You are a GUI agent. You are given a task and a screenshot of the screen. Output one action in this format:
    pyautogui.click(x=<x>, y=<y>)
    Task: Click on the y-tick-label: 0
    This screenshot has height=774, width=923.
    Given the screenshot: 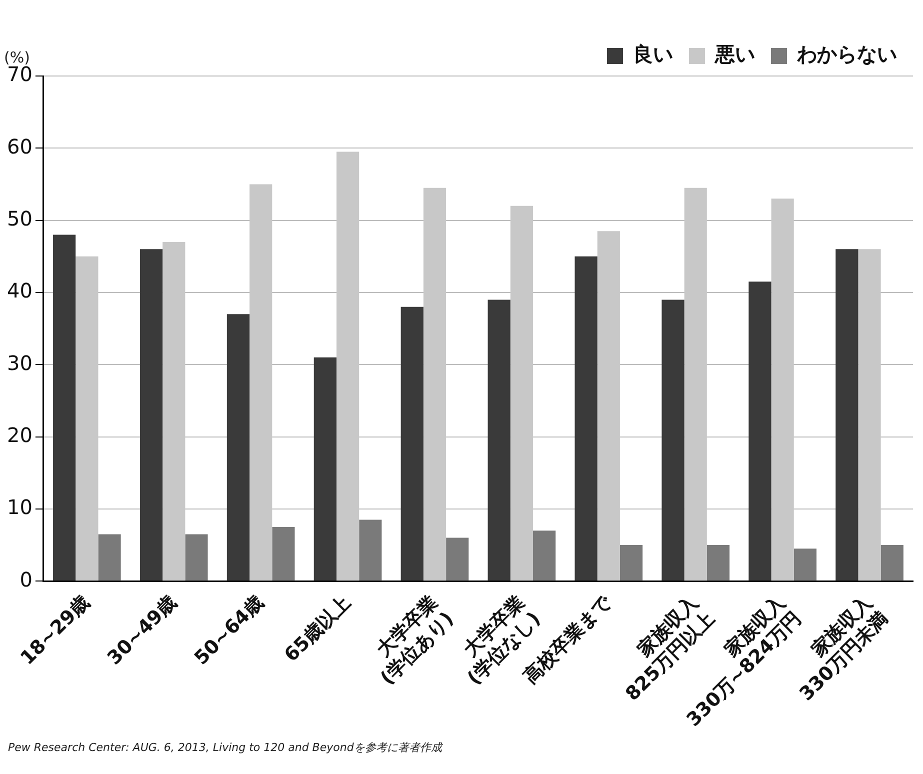 What is the action you would take?
    pyautogui.click(x=26, y=579)
    